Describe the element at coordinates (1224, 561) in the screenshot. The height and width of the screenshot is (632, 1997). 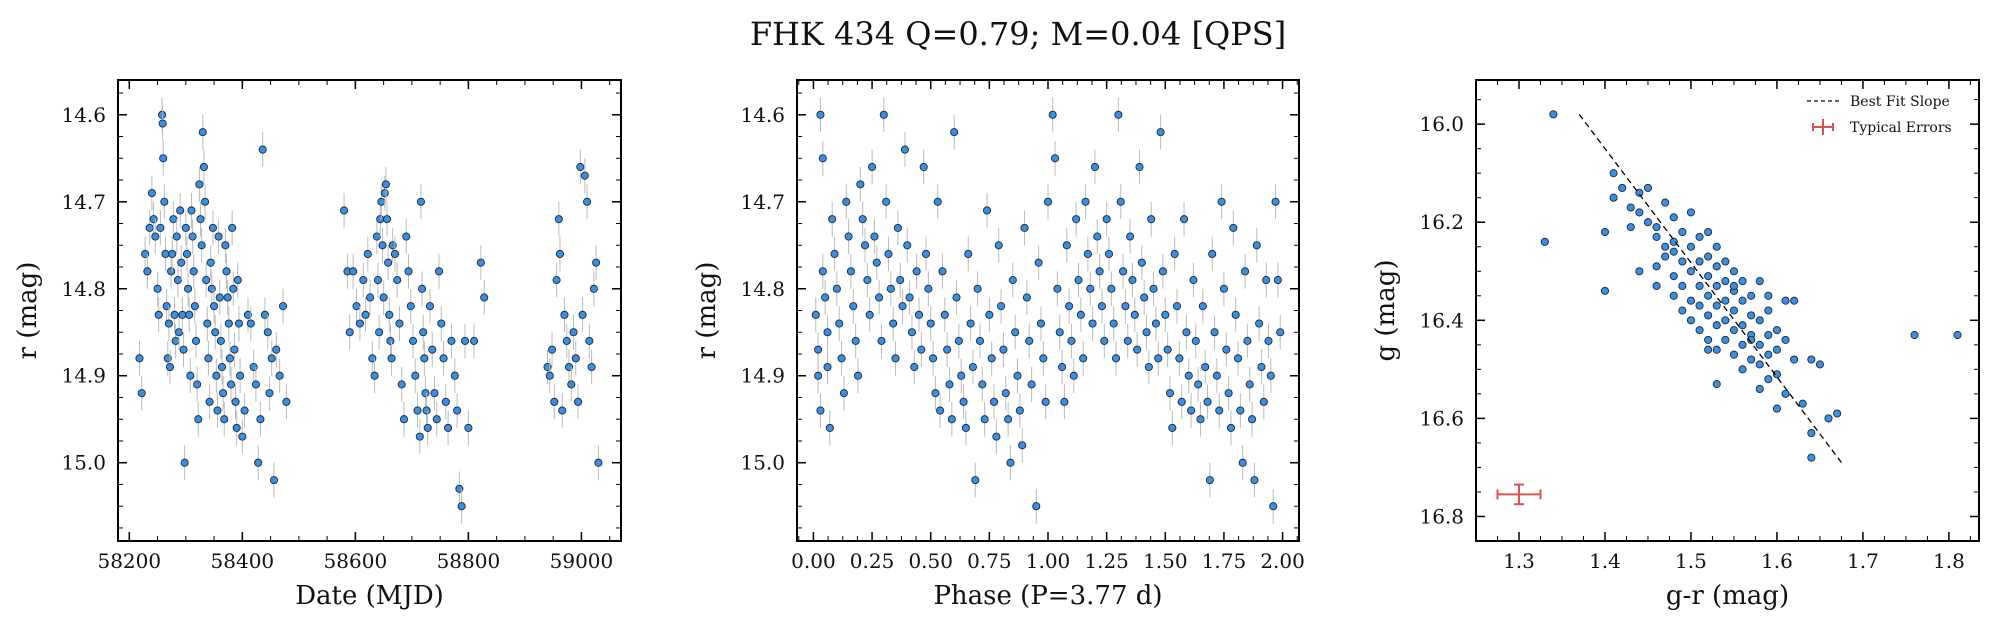
I see `x-tick-label: 1.75` at that location.